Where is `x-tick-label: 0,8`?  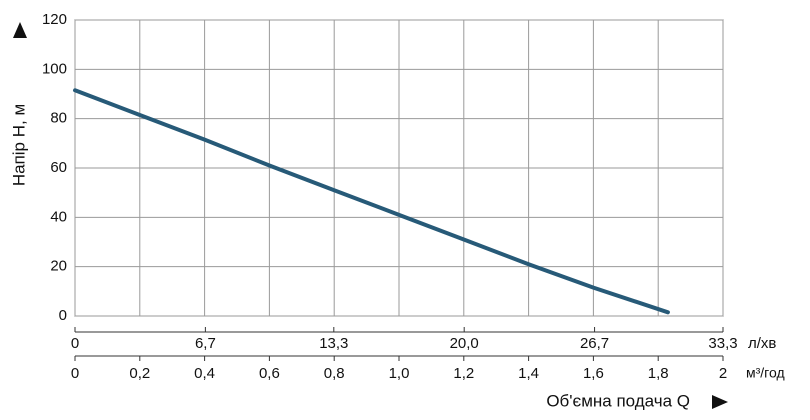
x-tick-label: 0,8 is located at coordinates (334, 373).